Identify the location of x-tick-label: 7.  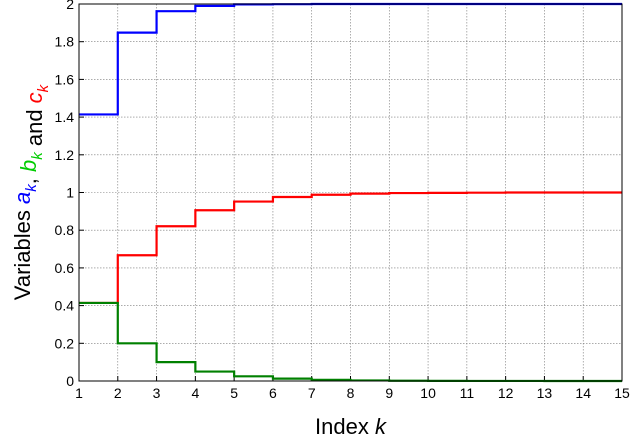
(312, 393).